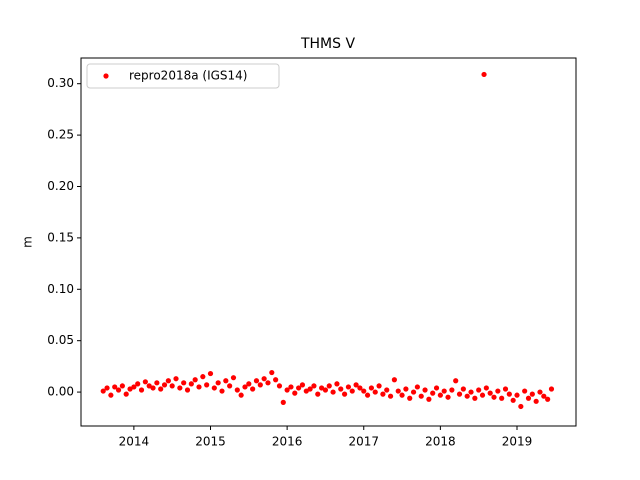  I want to click on y-axis-label: m, so click(28, 242).